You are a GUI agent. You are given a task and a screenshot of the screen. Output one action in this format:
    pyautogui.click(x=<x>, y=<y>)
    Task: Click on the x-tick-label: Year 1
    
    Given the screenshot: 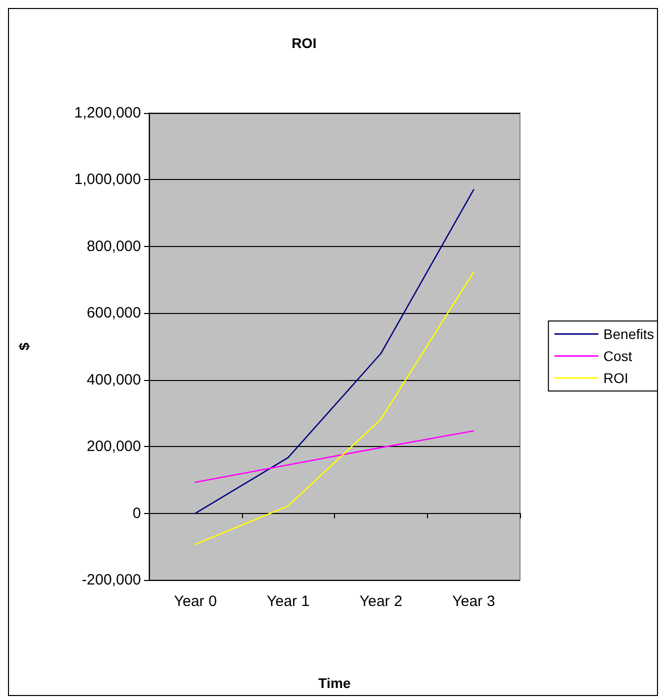 What is the action you would take?
    pyautogui.click(x=288, y=601)
    